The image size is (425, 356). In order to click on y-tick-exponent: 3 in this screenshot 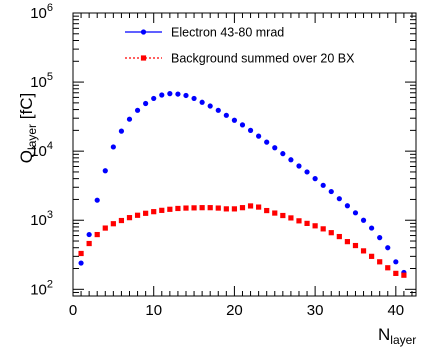, I will do `click(50, 215)`.